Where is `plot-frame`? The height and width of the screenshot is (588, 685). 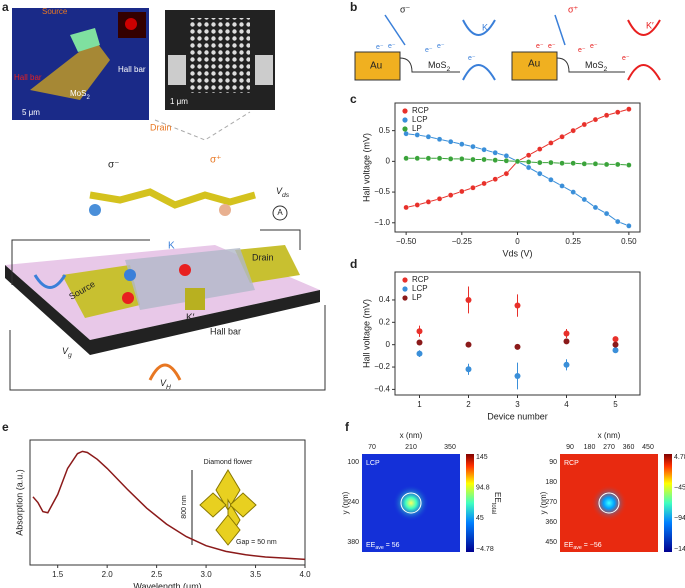 plot-frame is located at coordinates (167, 502).